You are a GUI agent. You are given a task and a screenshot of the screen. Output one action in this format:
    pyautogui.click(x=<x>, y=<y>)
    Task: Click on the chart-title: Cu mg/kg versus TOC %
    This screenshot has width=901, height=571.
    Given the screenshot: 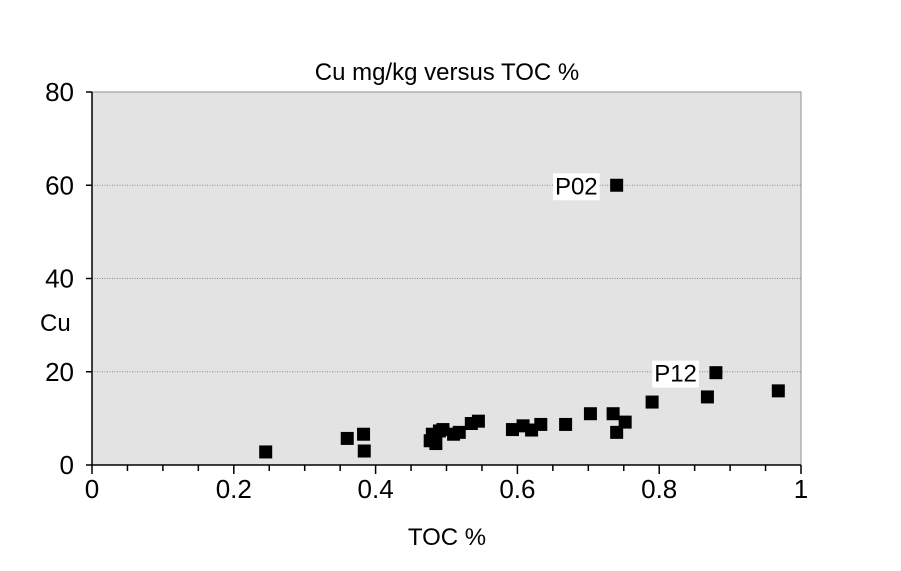 What is the action you would take?
    pyautogui.click(x=447, y=72)
    